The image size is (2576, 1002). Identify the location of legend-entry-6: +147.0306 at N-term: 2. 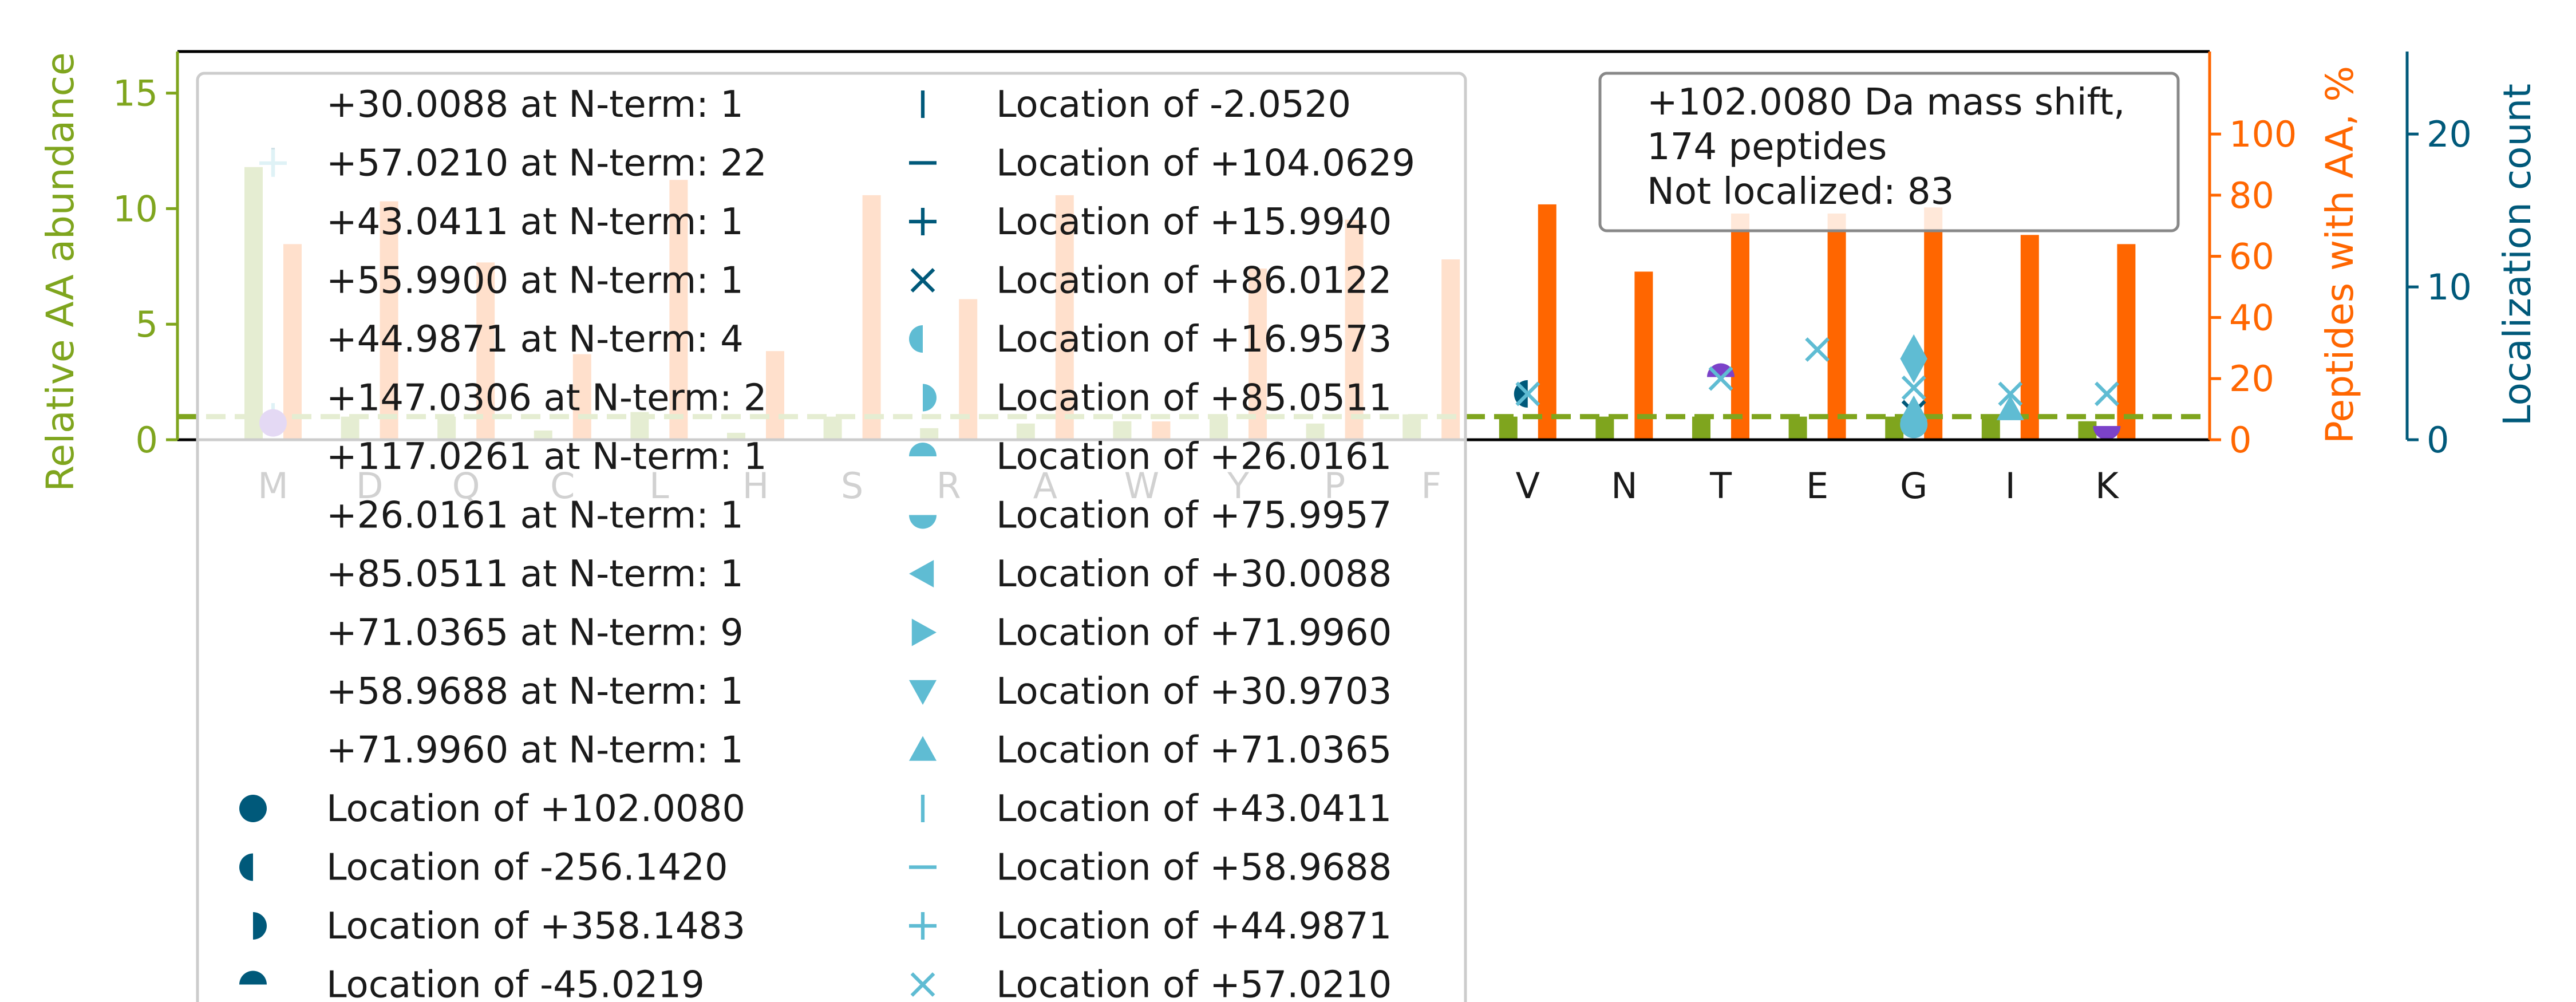
(546, 399).